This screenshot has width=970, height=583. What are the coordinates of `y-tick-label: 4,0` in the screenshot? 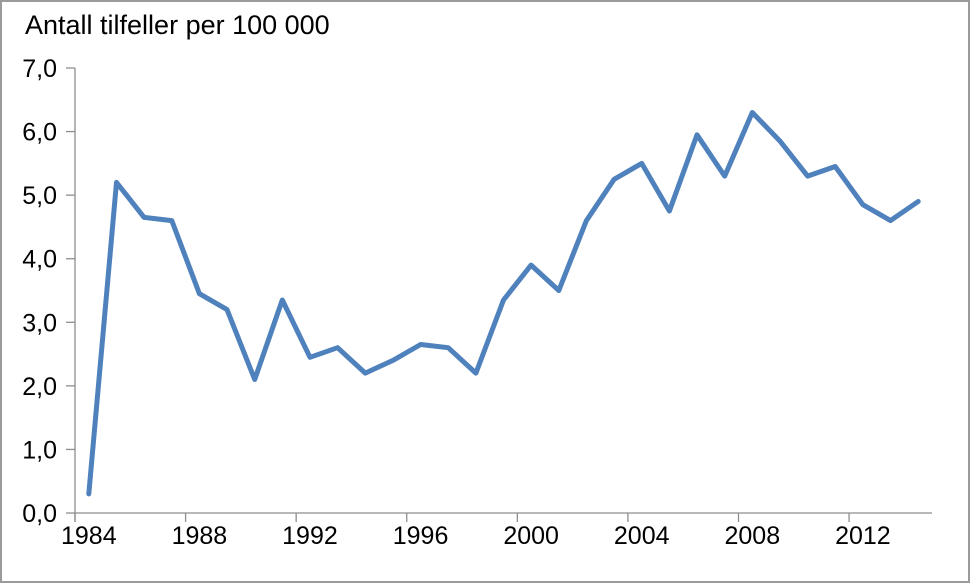 It's located at (39, 260).